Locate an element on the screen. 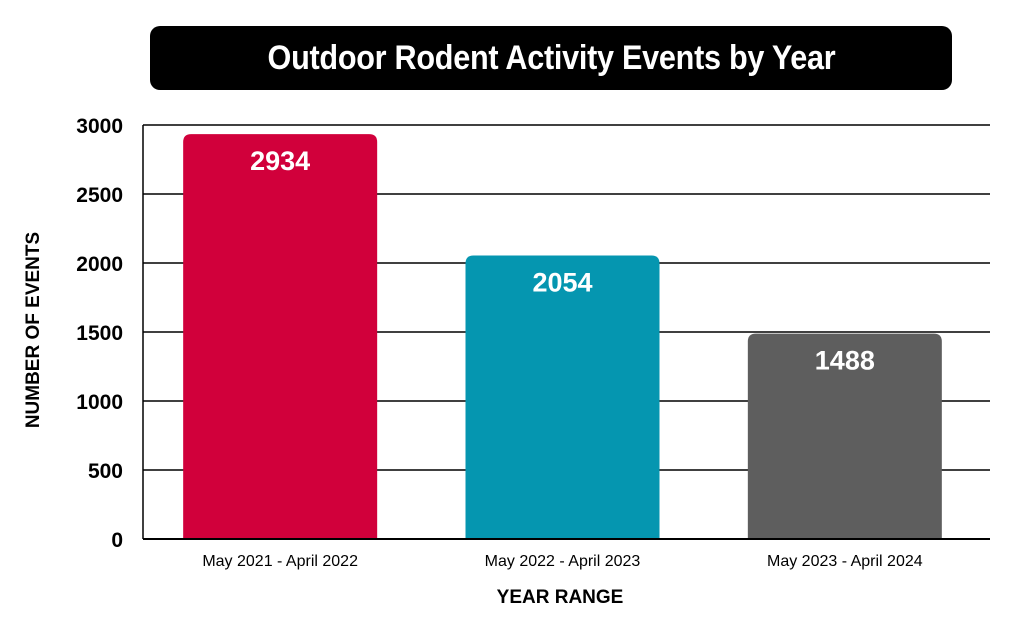 This screenshot has height=629, width=1024. x-axis-label: YEAR RANGE is located at coordinates (560, 597).